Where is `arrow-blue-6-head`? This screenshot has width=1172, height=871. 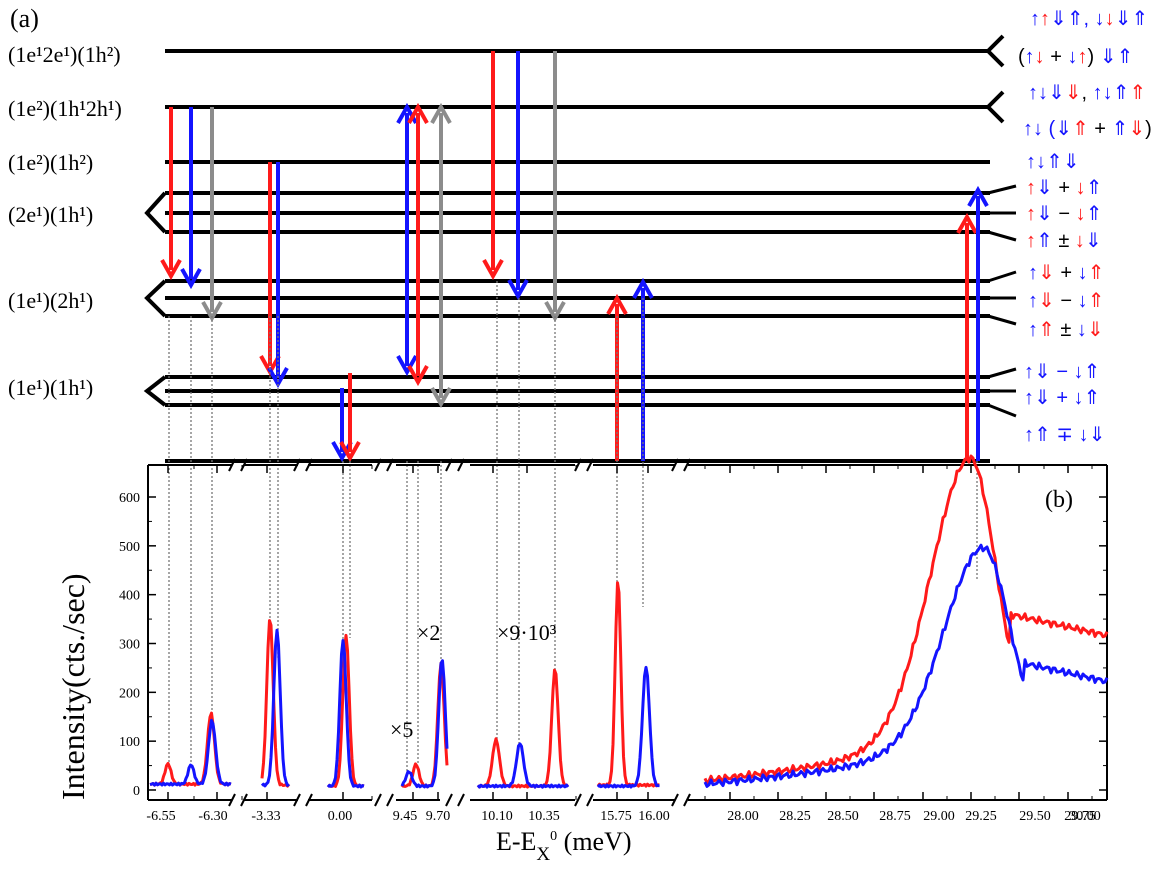
arrow-blue-6-head is located at coordinates (643, 288).